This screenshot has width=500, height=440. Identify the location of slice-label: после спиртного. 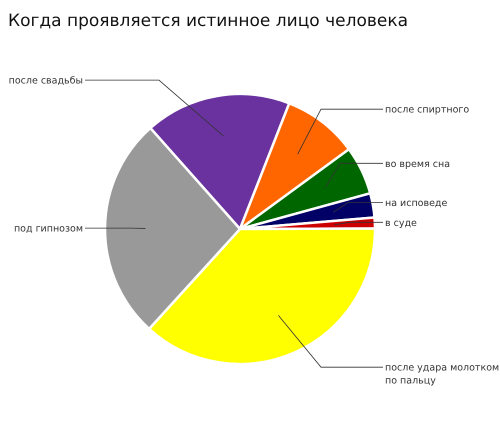
(427, 110).